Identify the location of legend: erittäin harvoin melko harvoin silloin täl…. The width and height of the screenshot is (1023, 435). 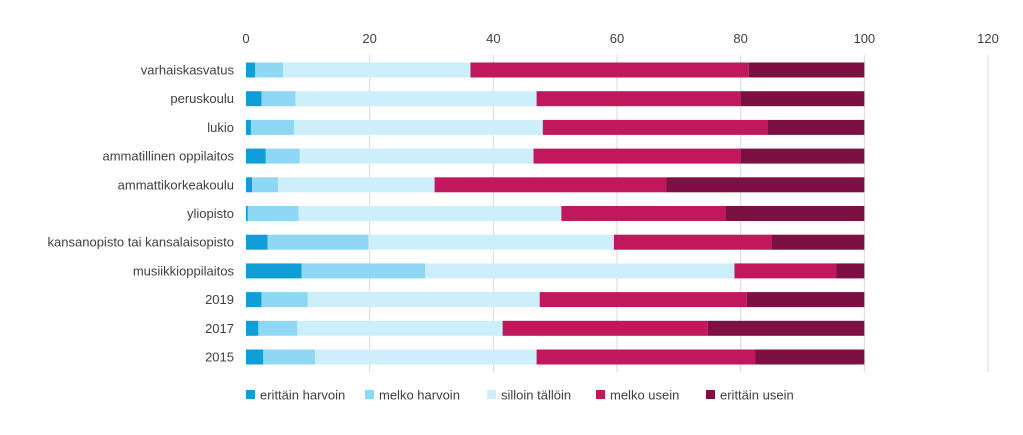
(520, 395).